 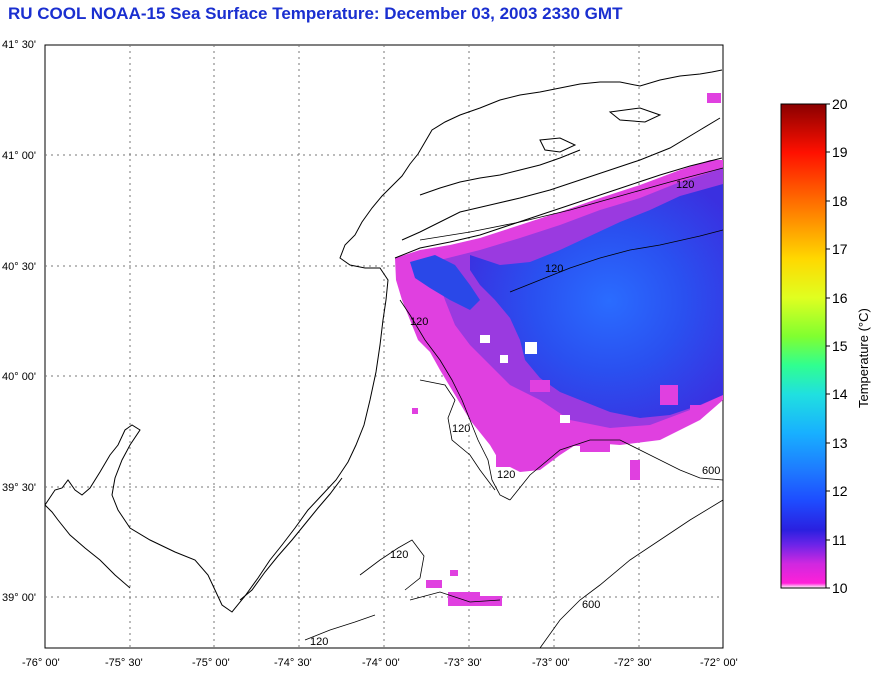 What do you see at coordinates (840, 394) in the screenshot?
I see `colorbar-tick-label: 14` at bounding box center [840, 394].